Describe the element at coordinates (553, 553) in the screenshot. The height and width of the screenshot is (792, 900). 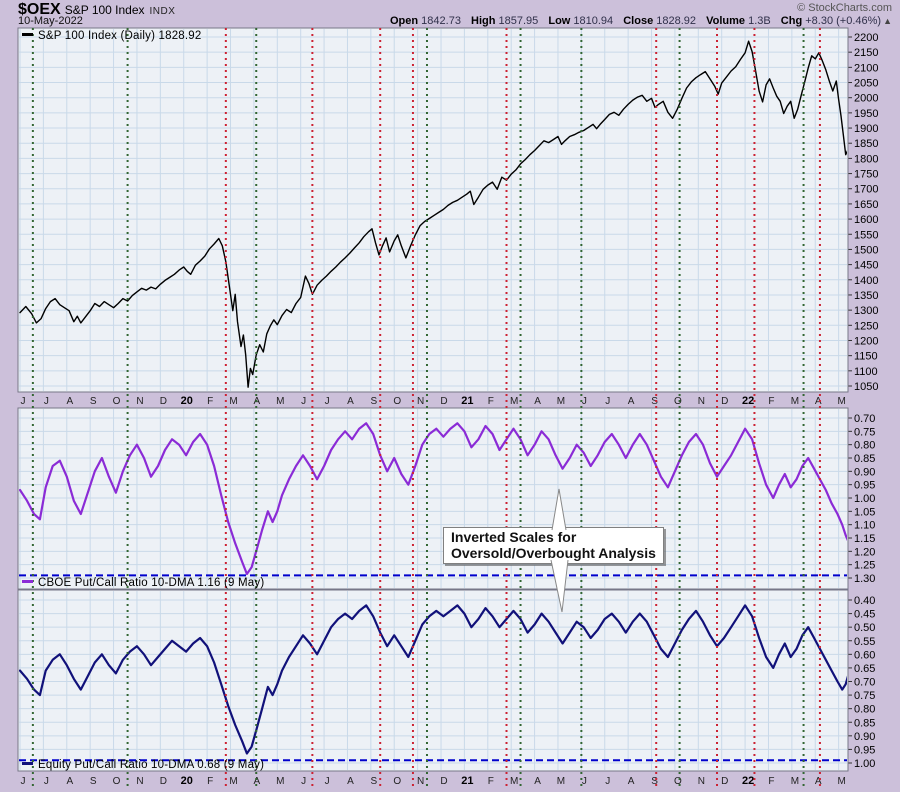
I see `annotation-line2: Oversold/Overbought Analysis` at that location.